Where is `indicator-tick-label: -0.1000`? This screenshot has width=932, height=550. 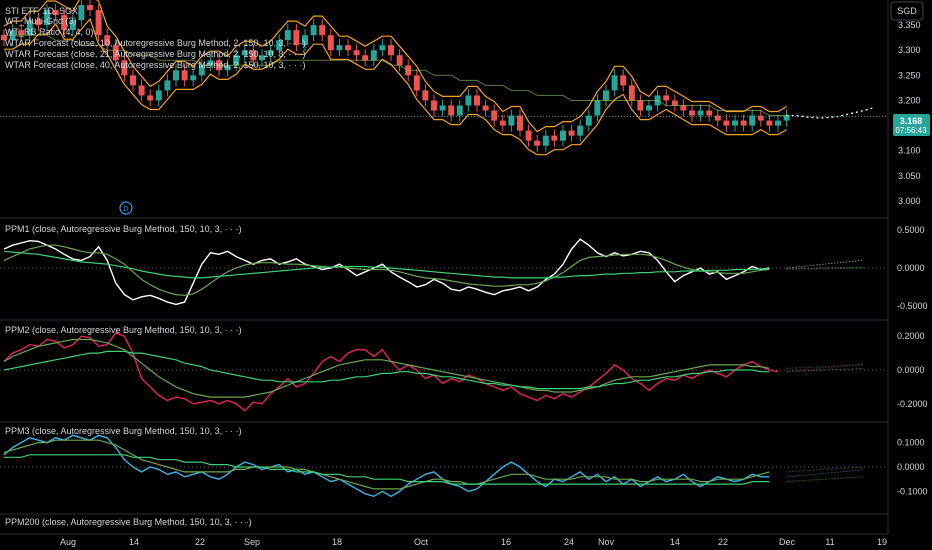
indicator-tick-label: -0.1000 is located at coordinates (912, 491).